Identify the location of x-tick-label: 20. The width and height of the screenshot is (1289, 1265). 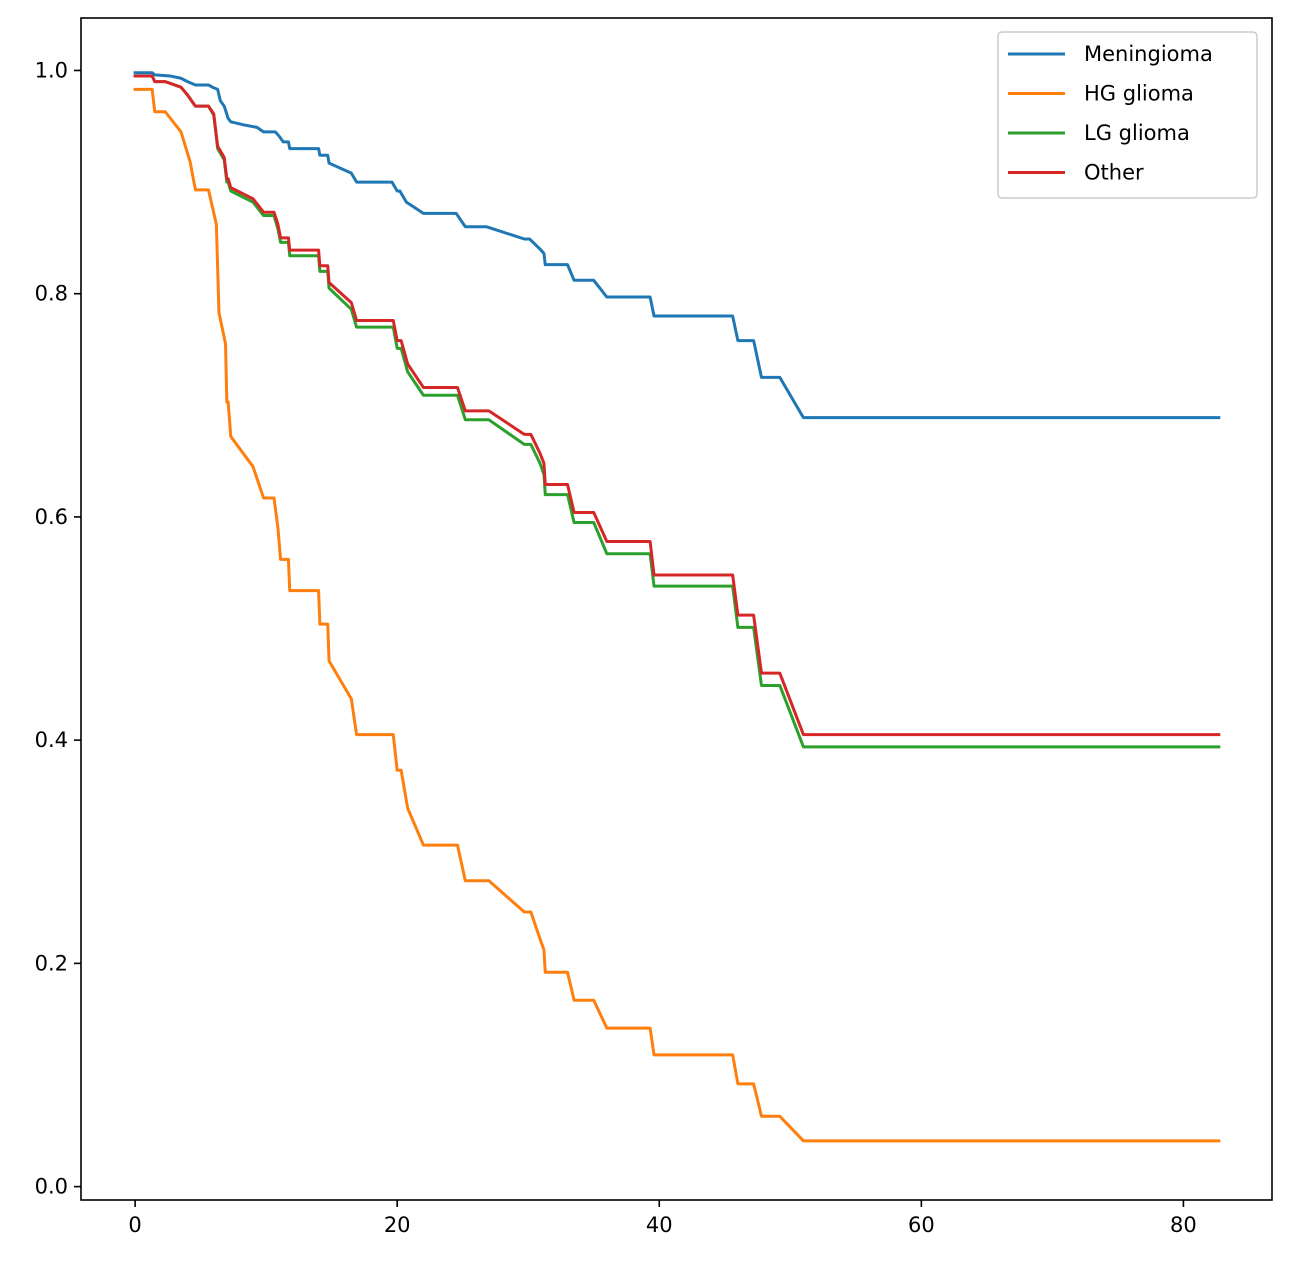
(397, 1225).